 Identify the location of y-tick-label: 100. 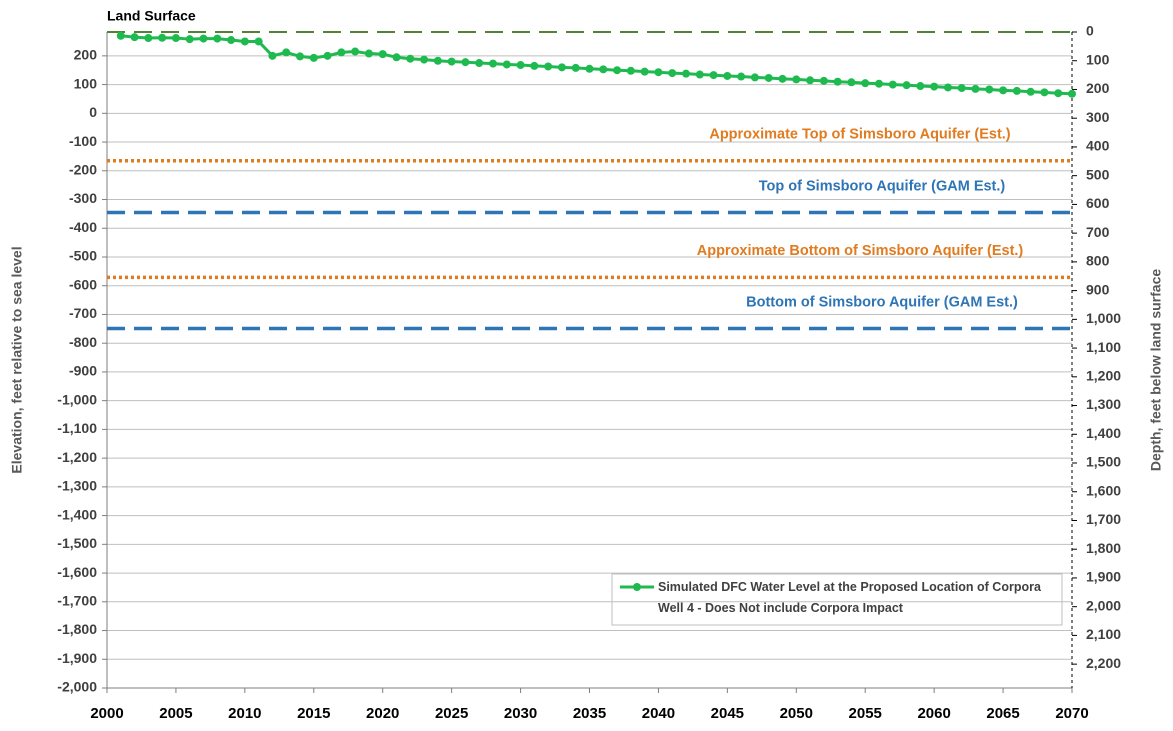
(86, 83).